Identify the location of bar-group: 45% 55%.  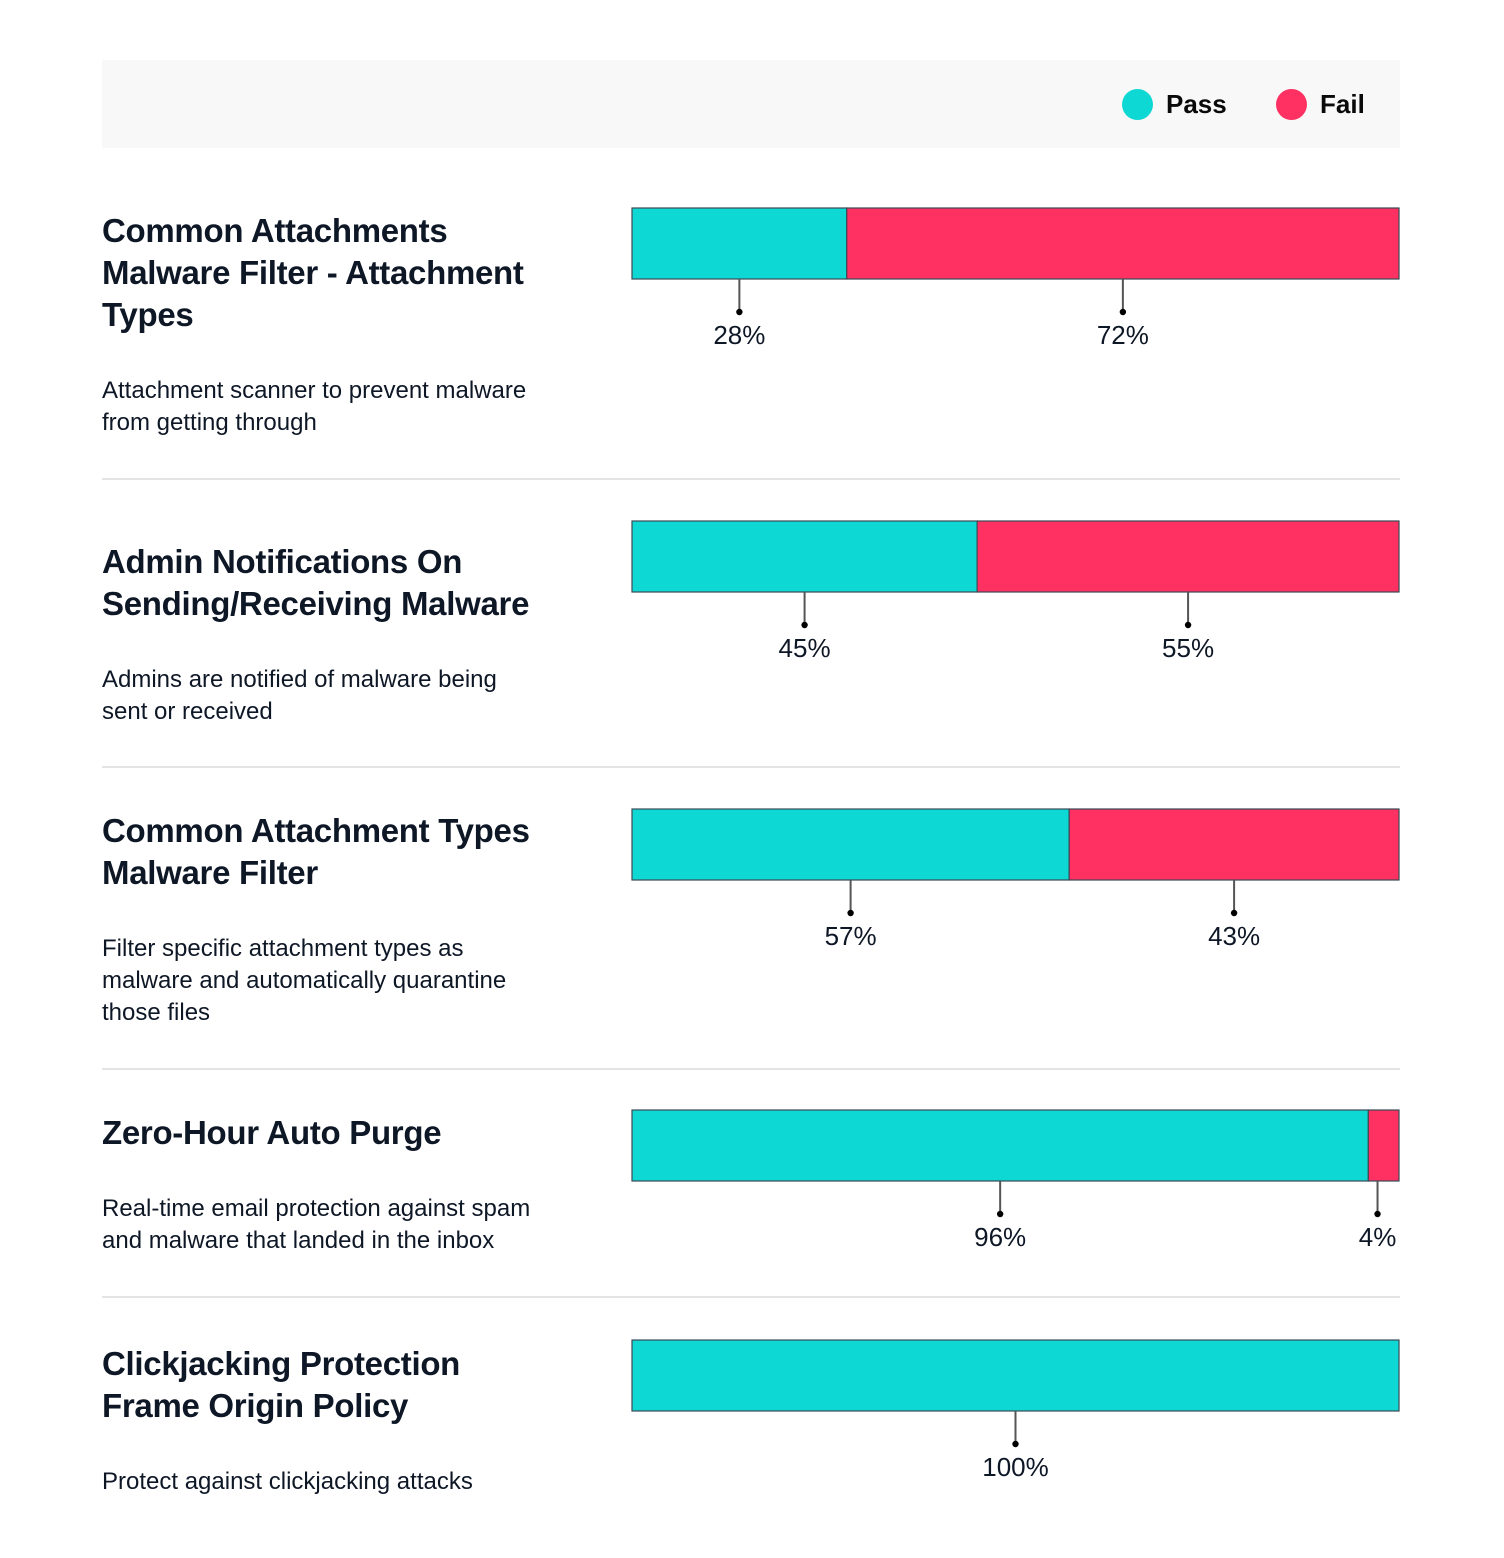
(1015, 592).